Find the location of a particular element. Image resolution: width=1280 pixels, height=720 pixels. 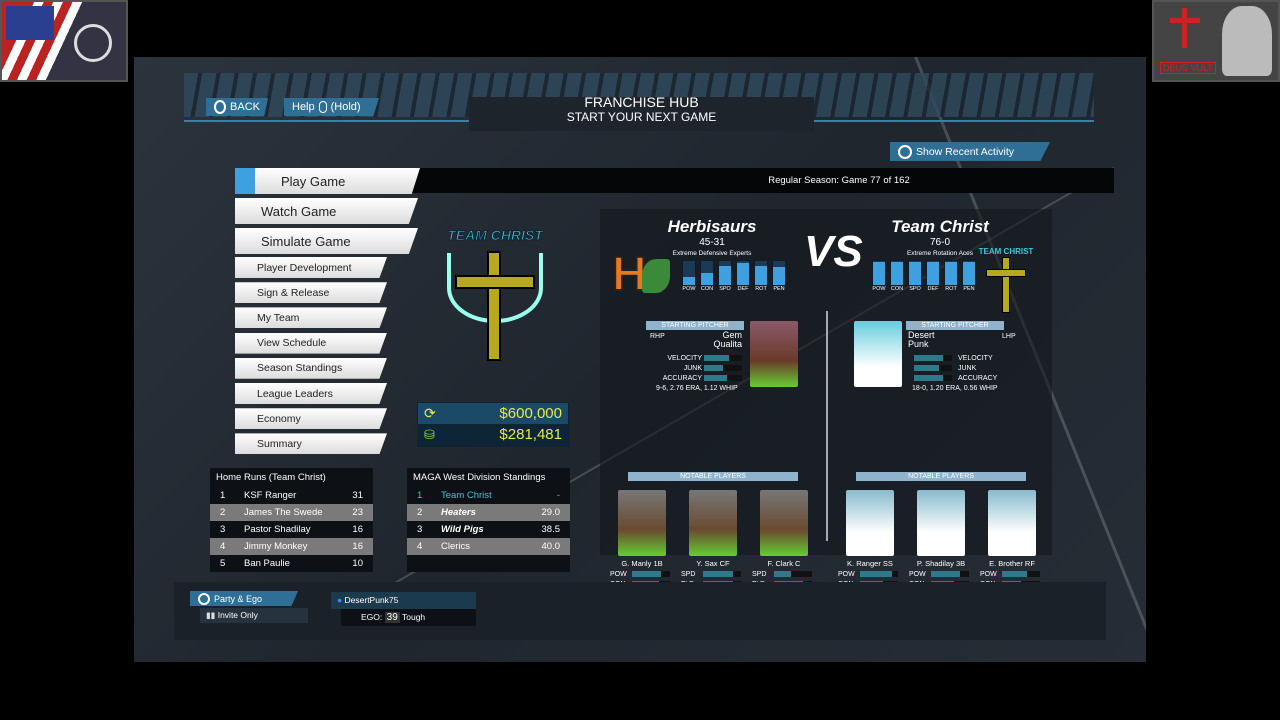

team-stat-bars: POW CON SPO DEF ROT PEN is located at coordinates (734, 276).